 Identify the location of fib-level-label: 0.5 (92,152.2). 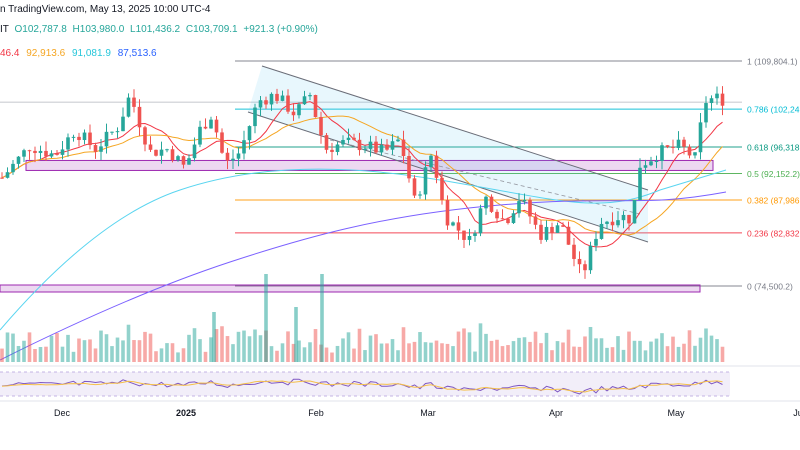
(773, 174).